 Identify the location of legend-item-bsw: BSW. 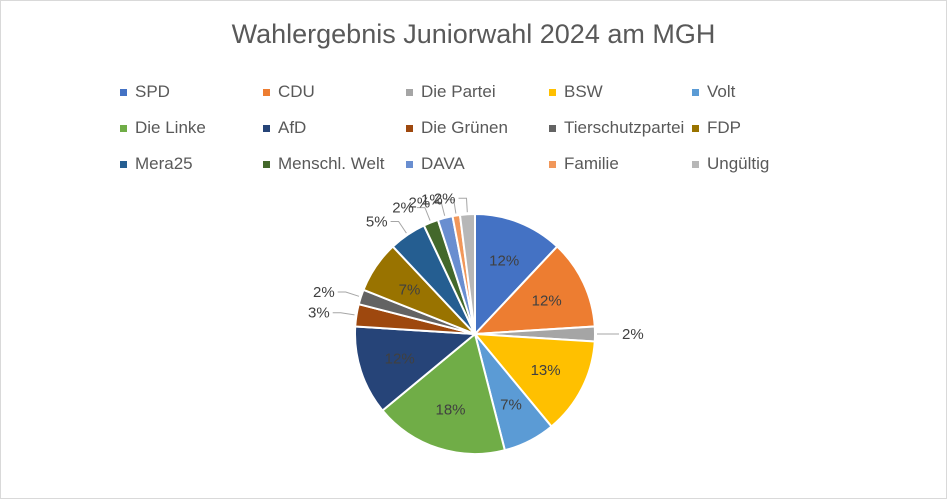
(620, 92).